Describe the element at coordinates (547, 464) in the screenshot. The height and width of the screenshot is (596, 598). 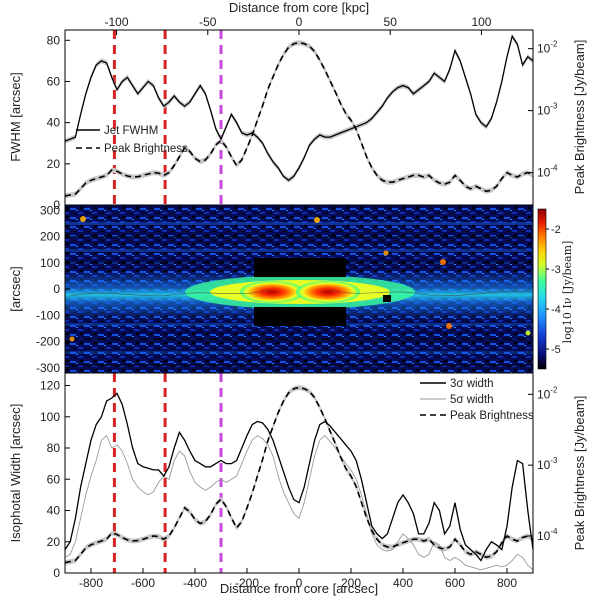
I see `bottom-y2-ticklabel-1: 10⁻³` at that location.